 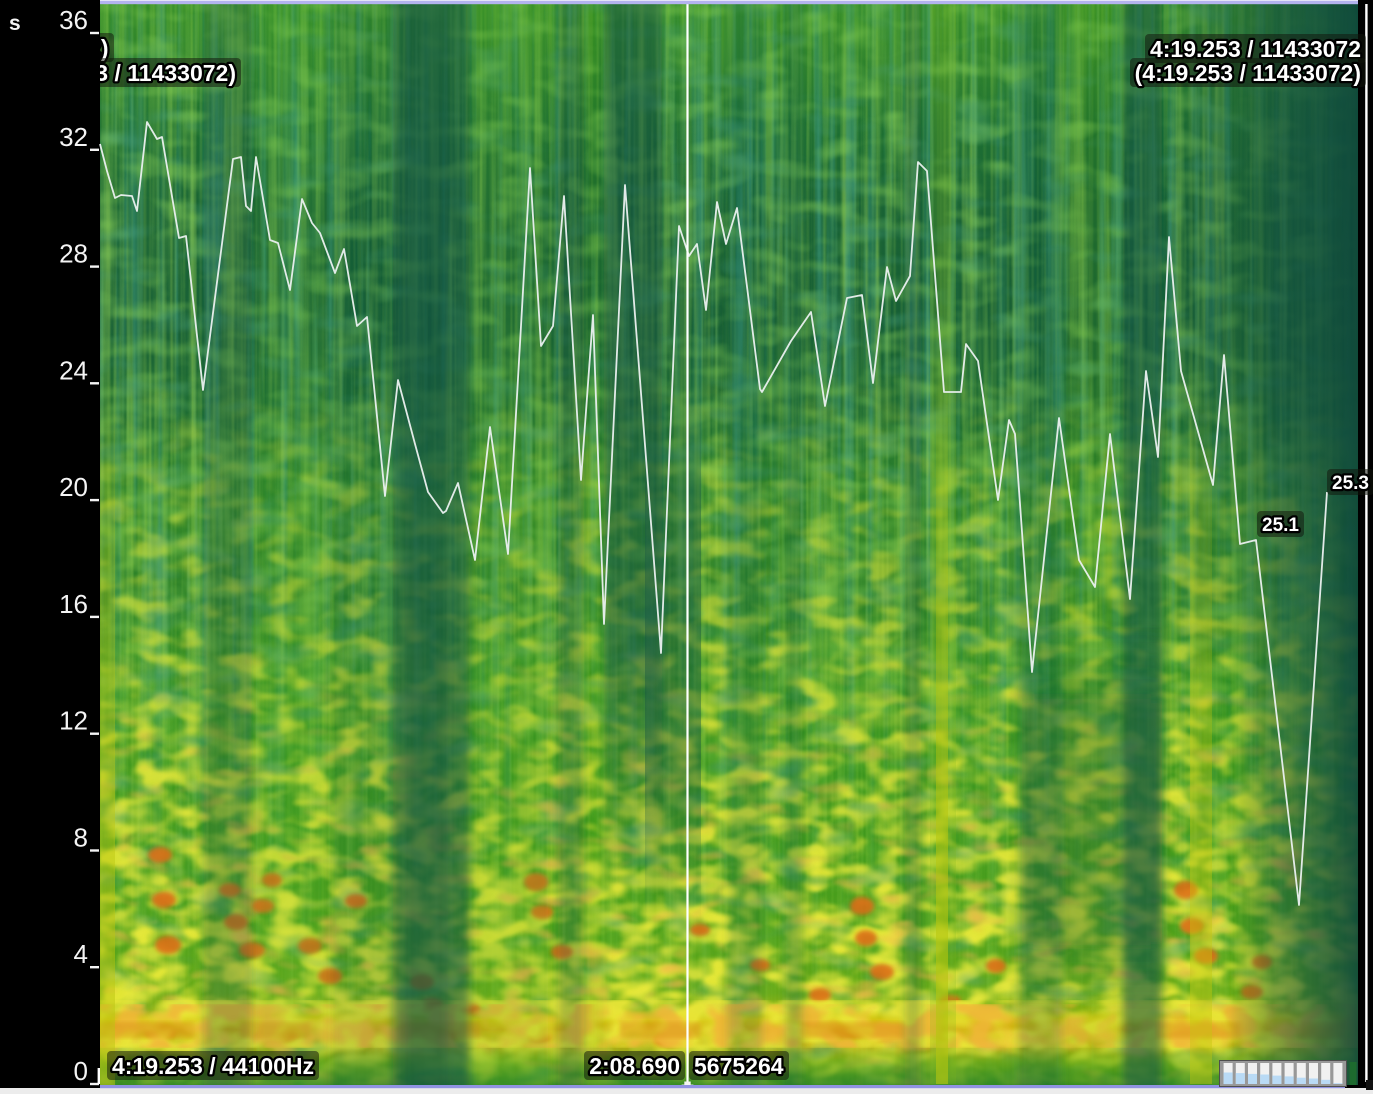 I want to click on svg-text: 24, so click(x=73, y=370).